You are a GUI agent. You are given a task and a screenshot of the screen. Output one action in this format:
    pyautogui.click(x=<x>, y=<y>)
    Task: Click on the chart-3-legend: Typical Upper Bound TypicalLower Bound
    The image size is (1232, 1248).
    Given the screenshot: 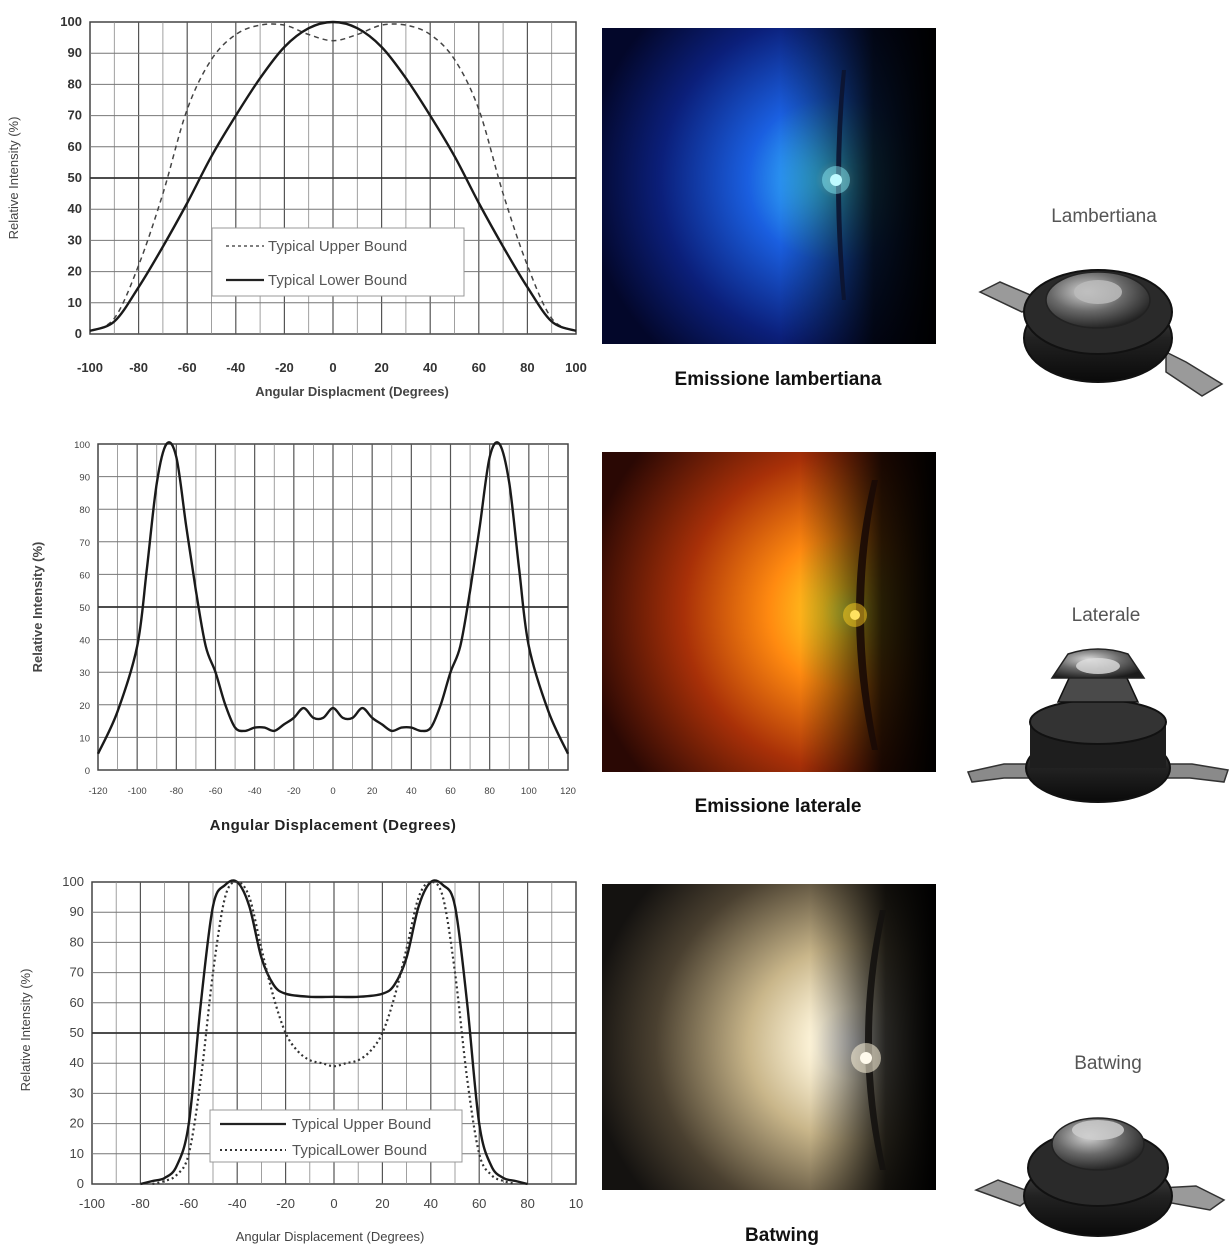 What is the action you would take?
    pyautogui.click(x=336, y=1136)
    